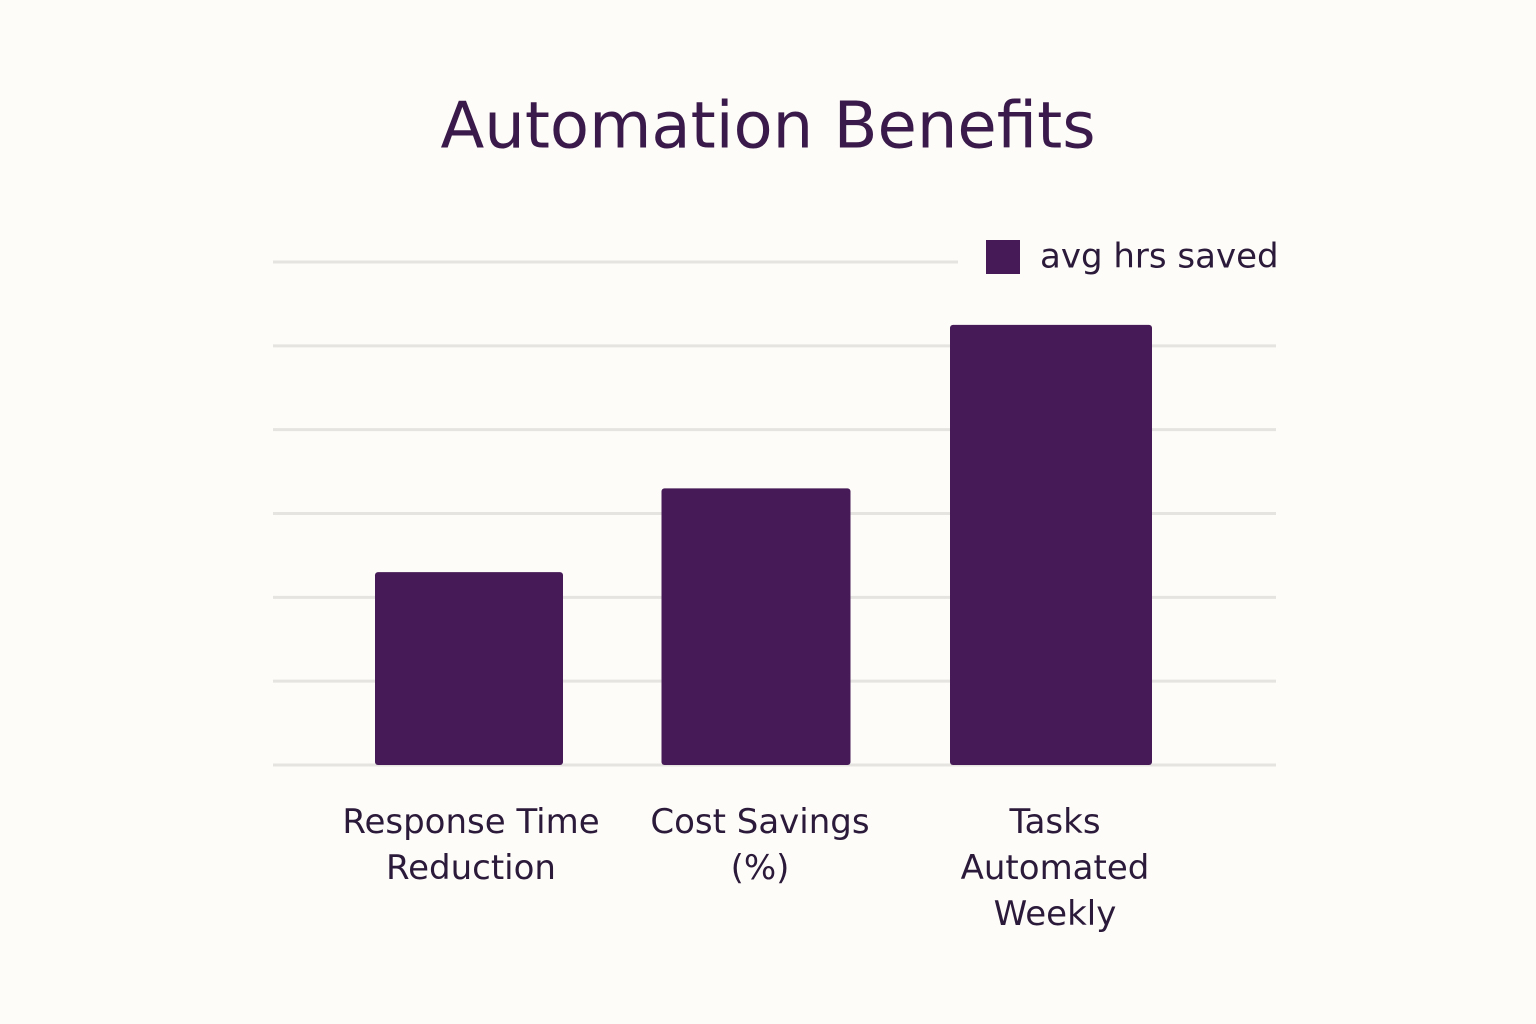 This screenshot has width=1536, height=1024. I want to click on legend-label: avg hrs saved, so click(1159, 257).